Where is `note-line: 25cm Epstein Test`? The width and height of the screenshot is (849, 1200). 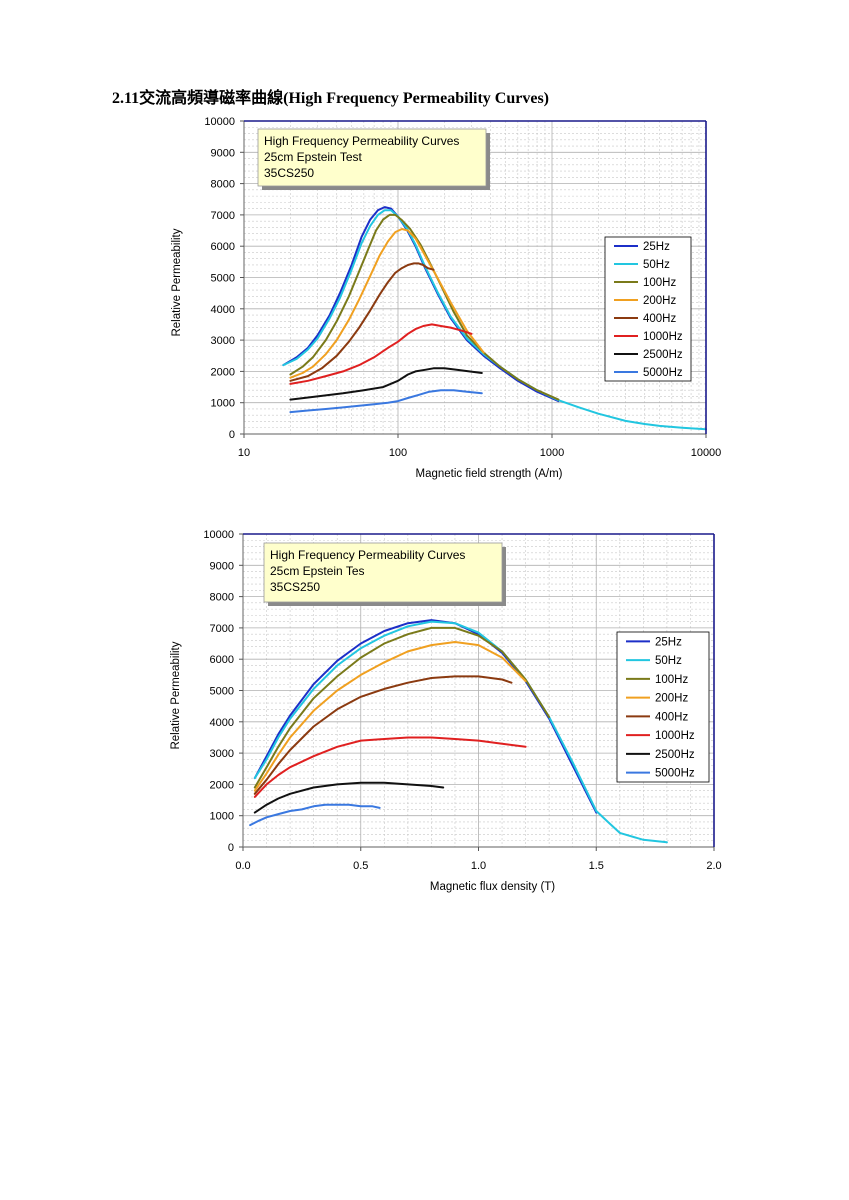 note-line: 25cm Epstein Test is located at coordinates (313, 157).